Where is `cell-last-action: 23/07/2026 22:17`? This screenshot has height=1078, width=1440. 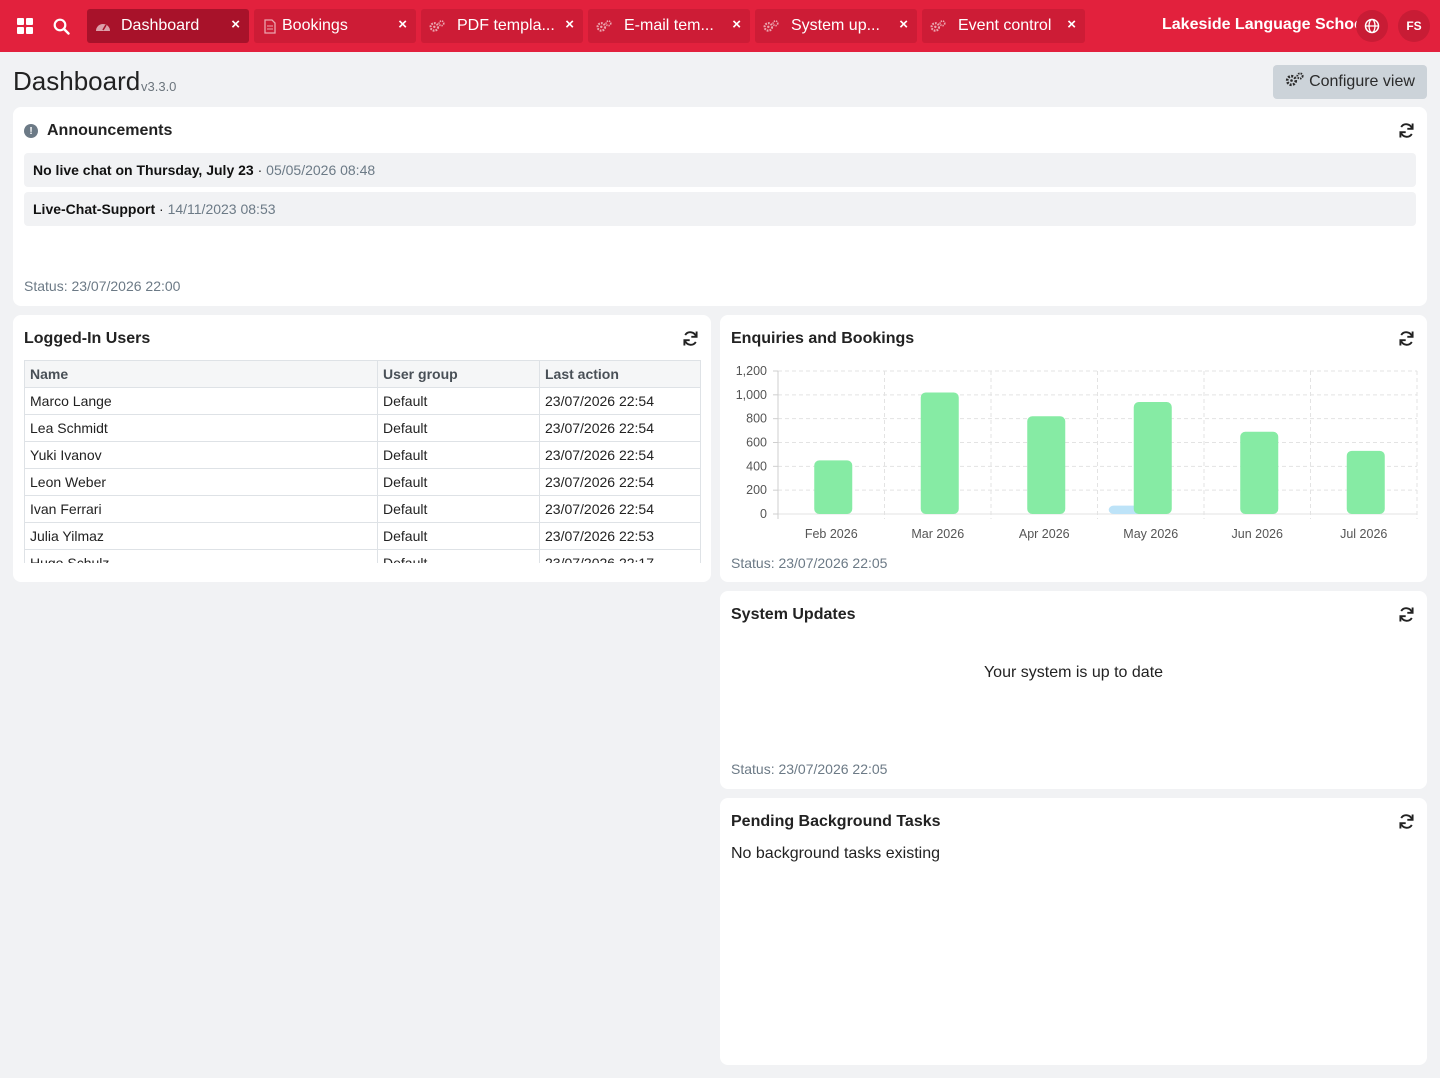
cell-last-action: 23/07/2026 22:17 is located at coordinates (620, 556).